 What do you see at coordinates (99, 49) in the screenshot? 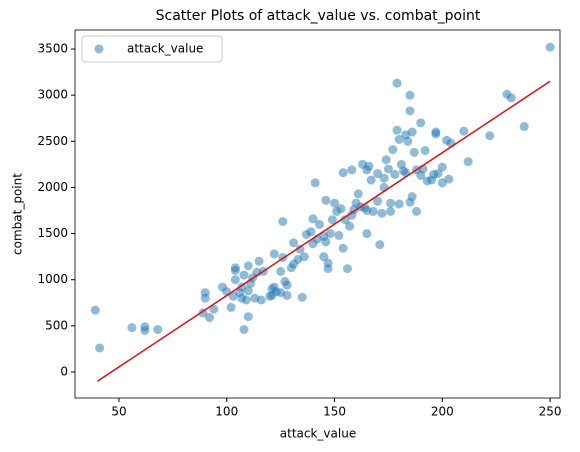
I see `legend-marker` at bounding box center [99, 49].